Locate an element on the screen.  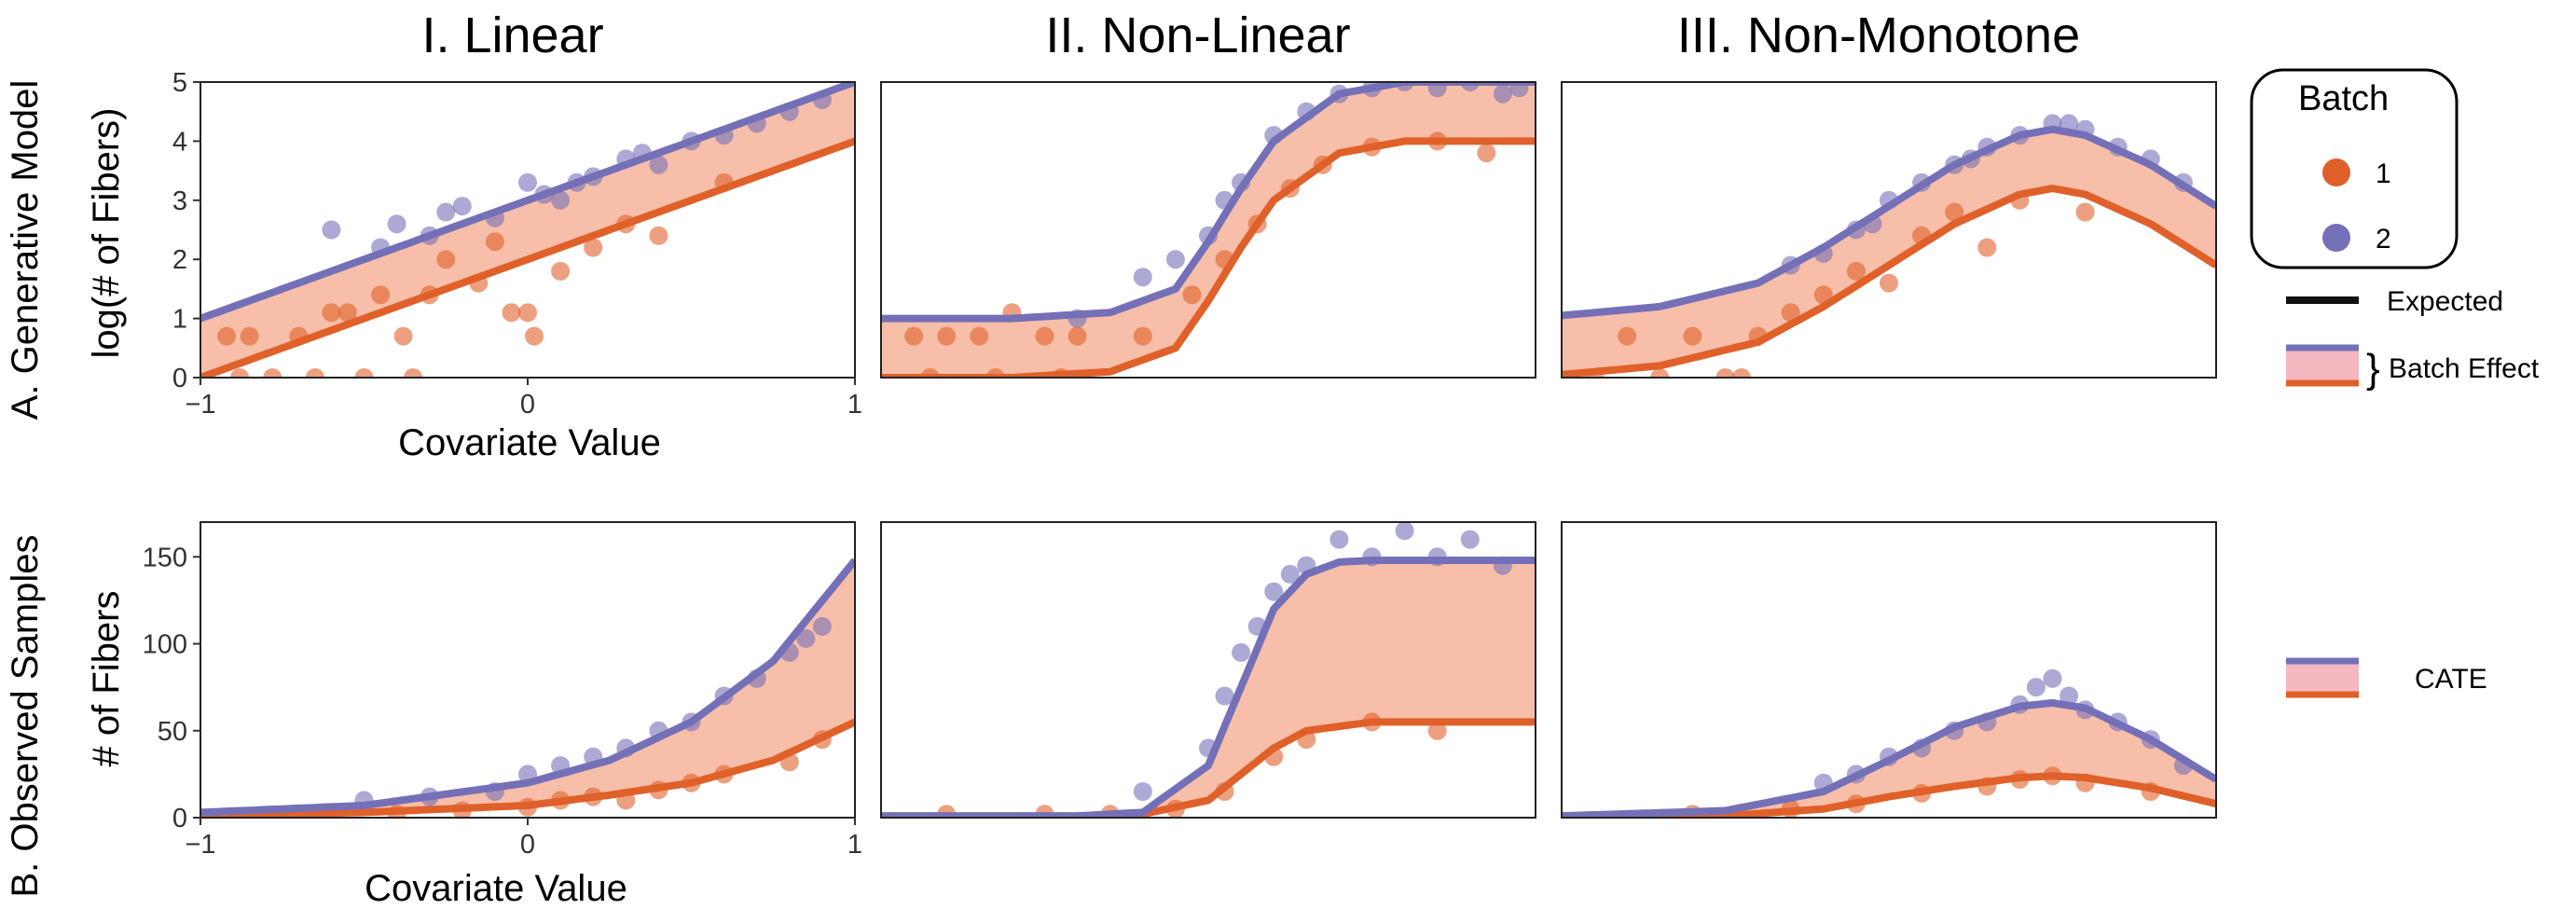
y-tick-label: 4 is located at coordinates (179, 142).